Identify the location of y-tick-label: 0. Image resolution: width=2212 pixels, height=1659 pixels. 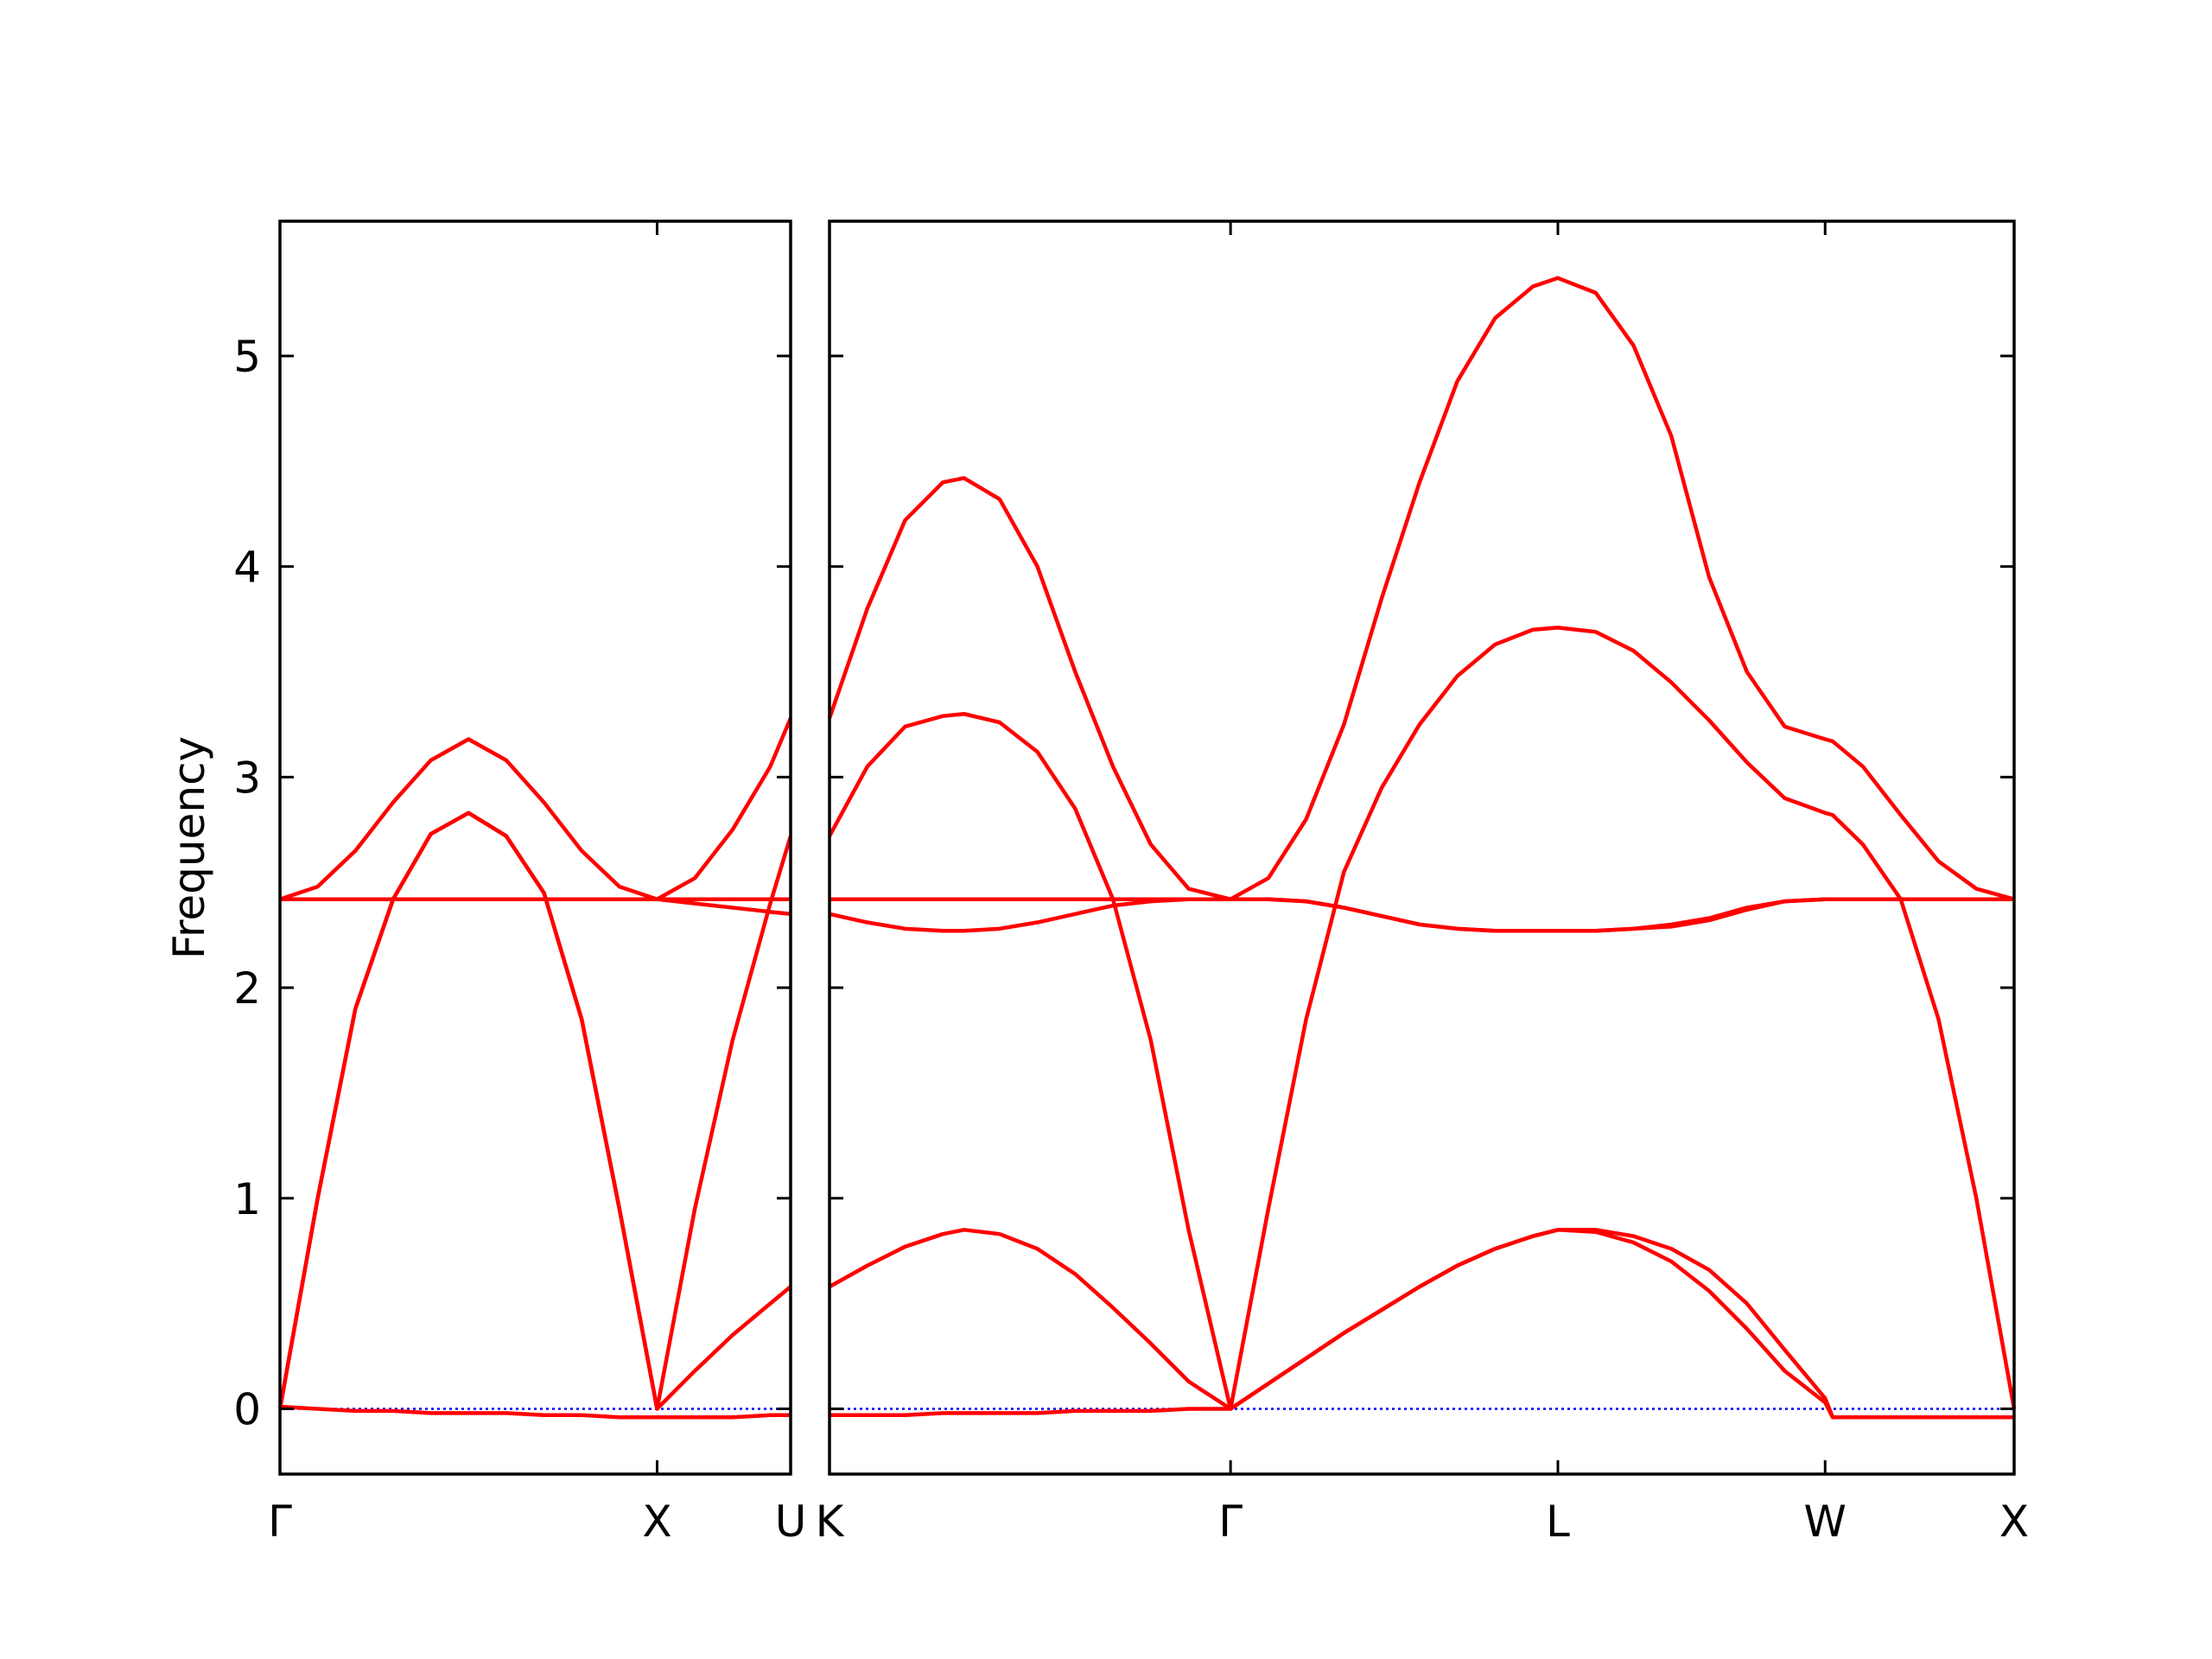
(247, 1409).